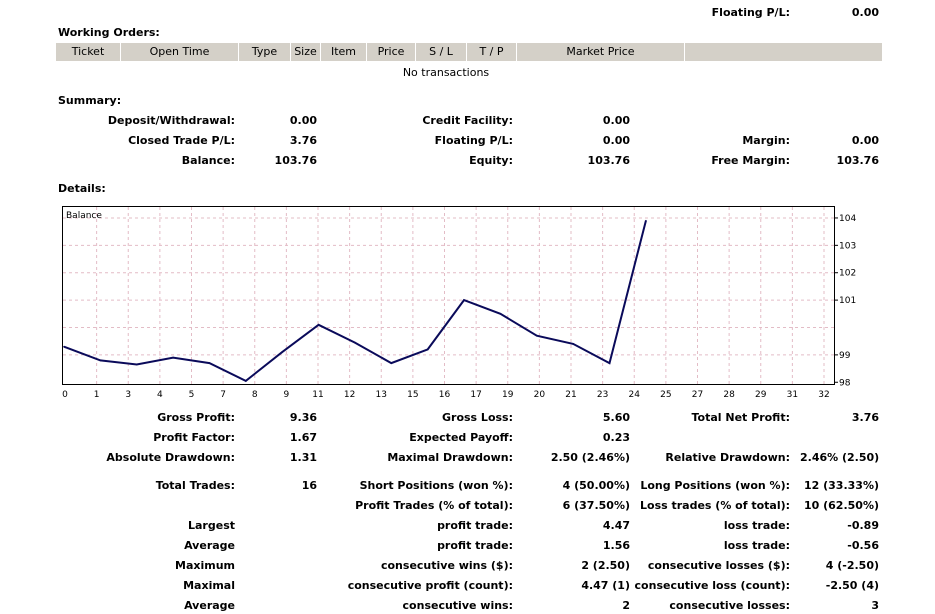  I want to click on balance-label: Balance:, so click(208, 160).